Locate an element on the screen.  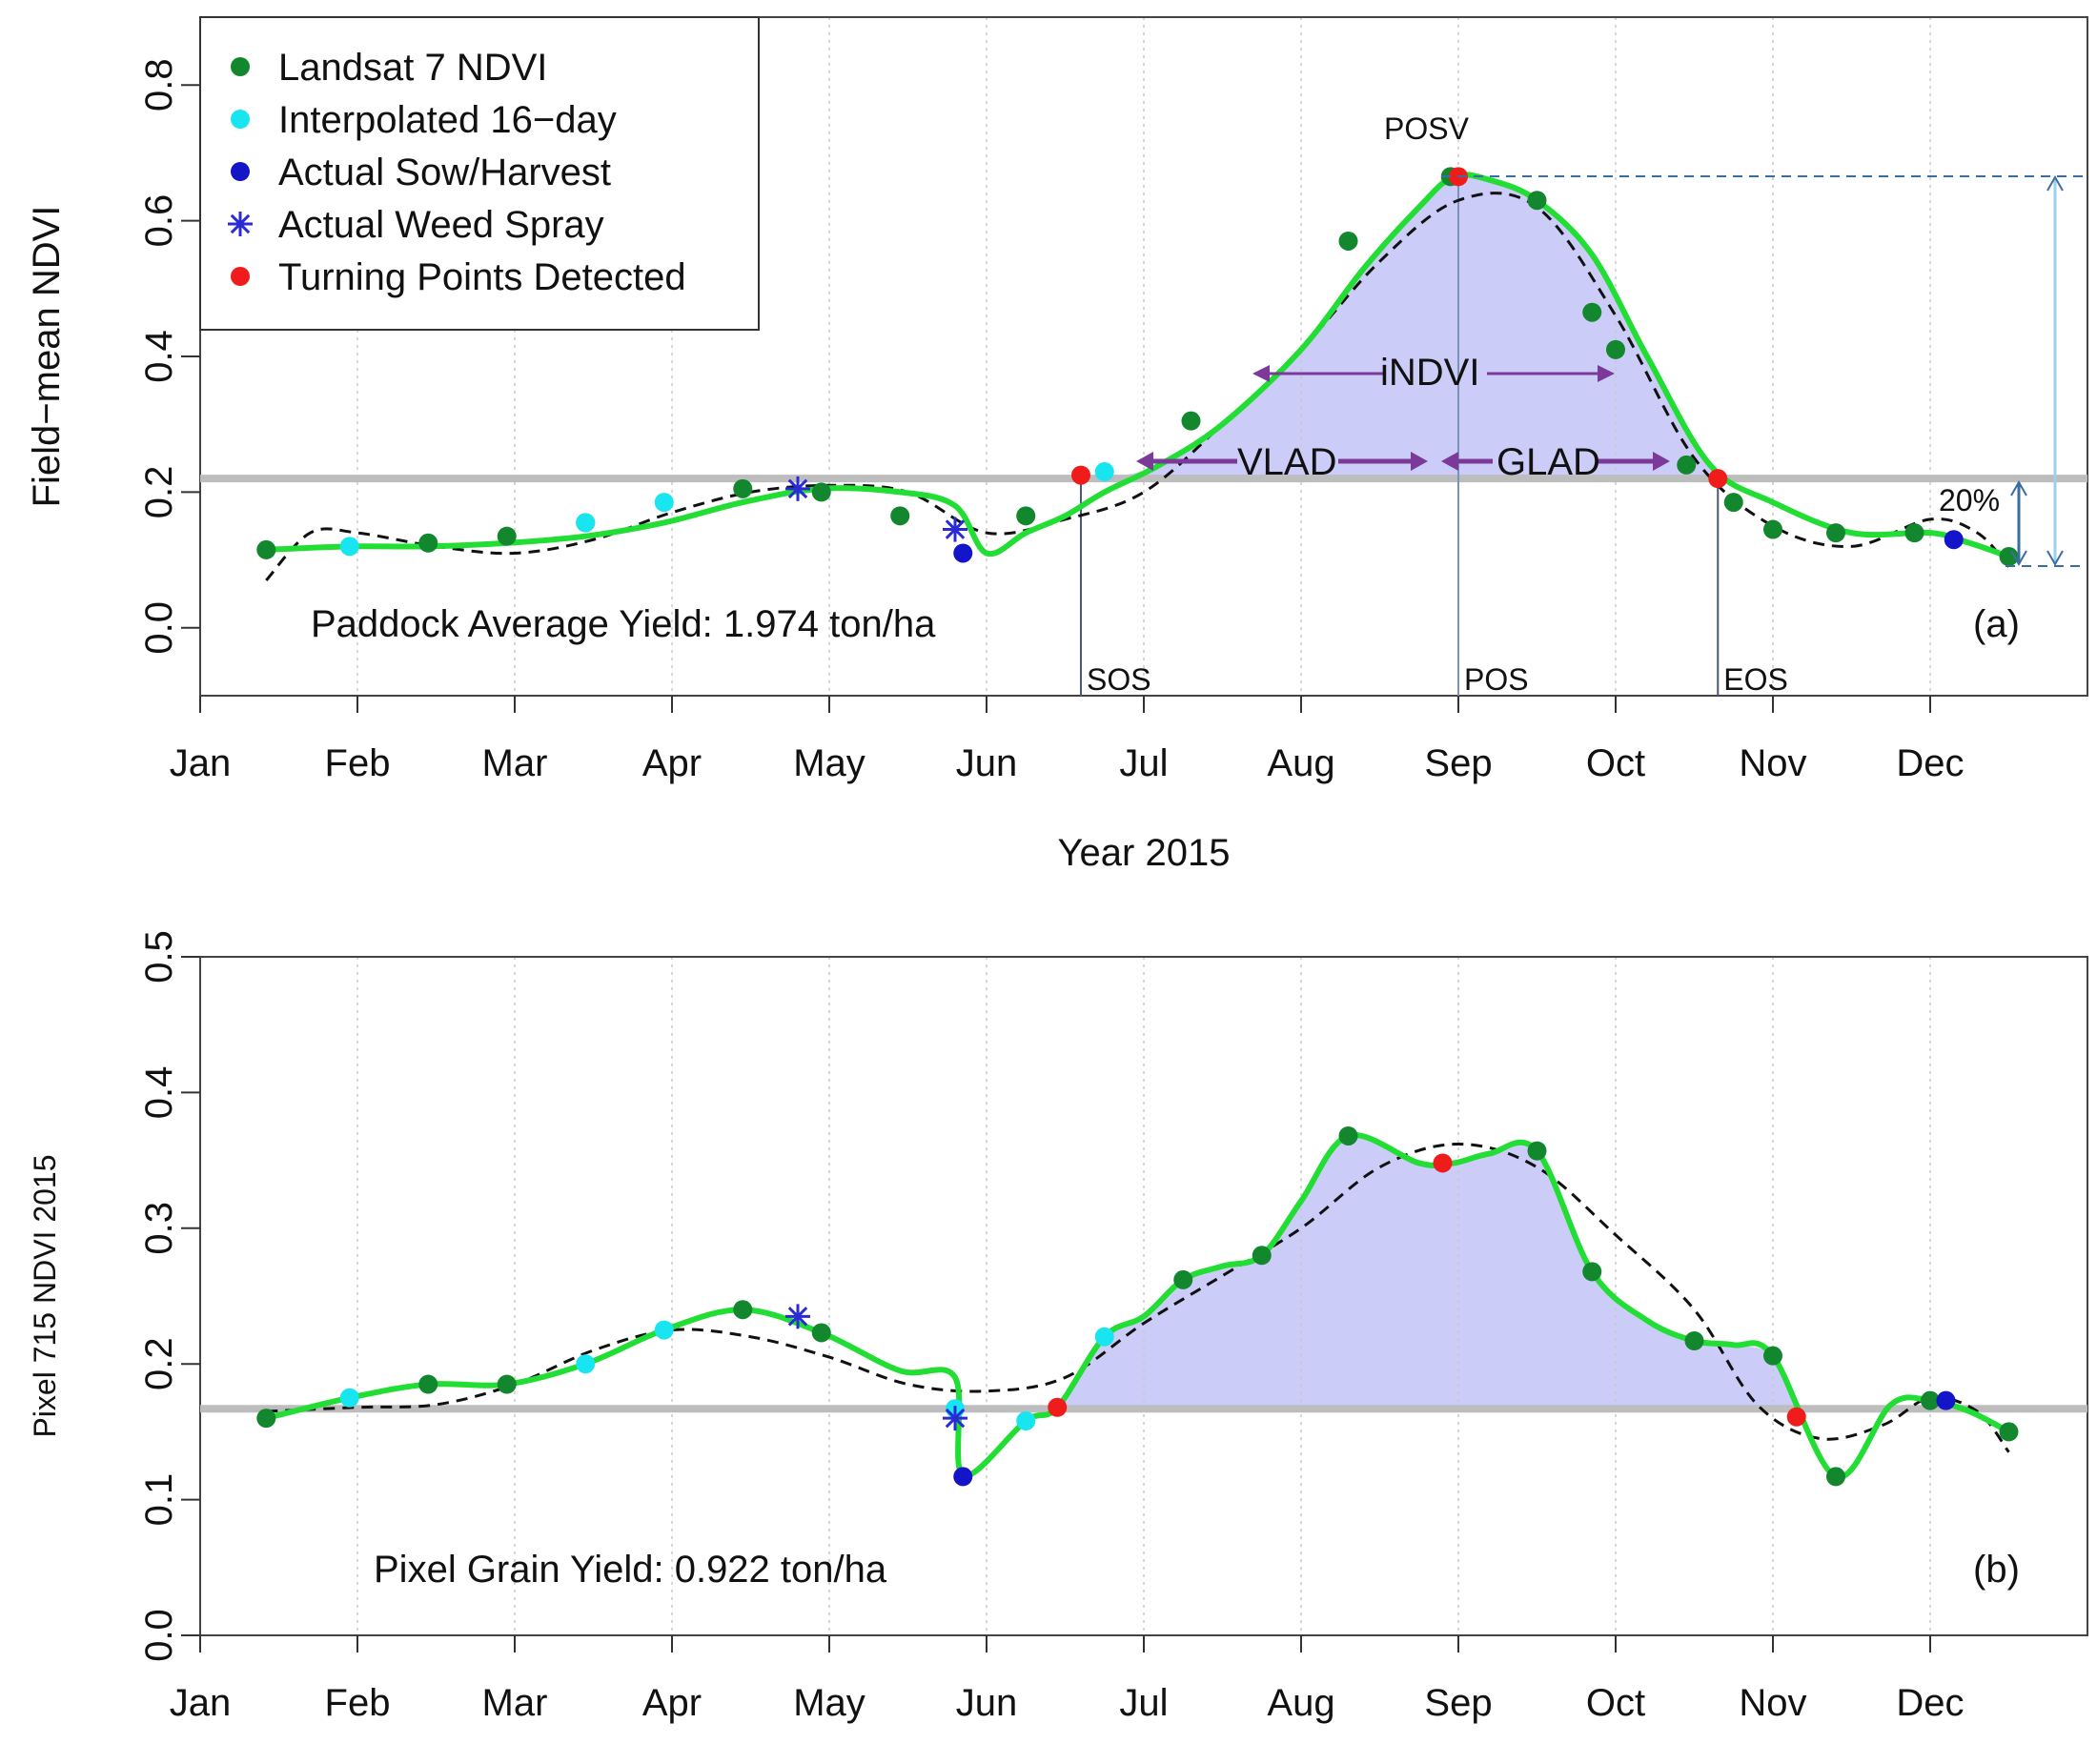
x-tick-label: Oct is located at coordinates (1615, 1703).